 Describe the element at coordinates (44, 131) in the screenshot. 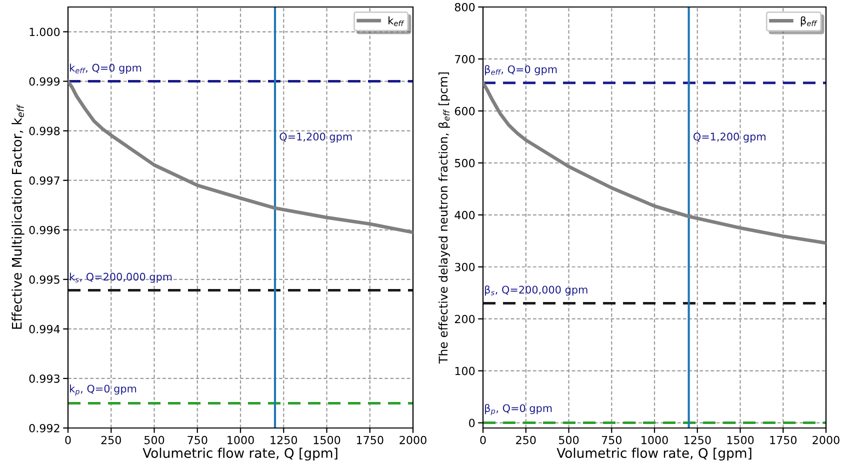

I see `y-tick-label: 0.998` at that location.